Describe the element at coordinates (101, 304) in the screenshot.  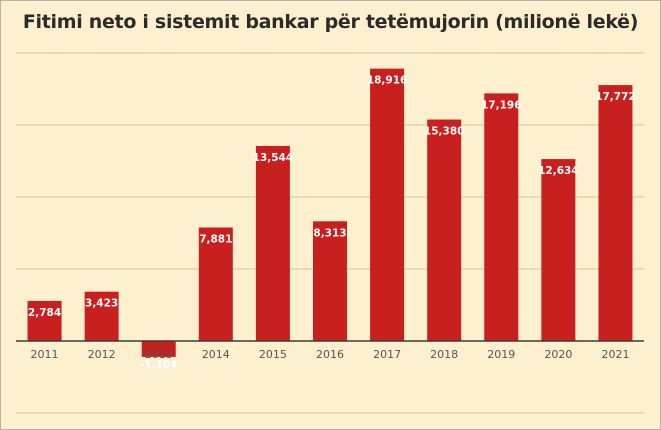
I see `data-label: 3,423` at that location.